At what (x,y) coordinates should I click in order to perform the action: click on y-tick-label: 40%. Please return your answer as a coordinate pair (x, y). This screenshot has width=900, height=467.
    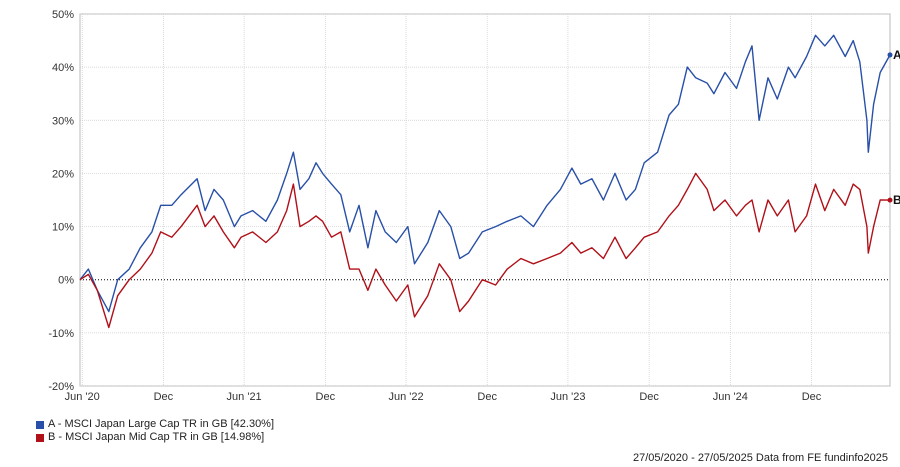
    Looking at the image, I should click on (63, 68).